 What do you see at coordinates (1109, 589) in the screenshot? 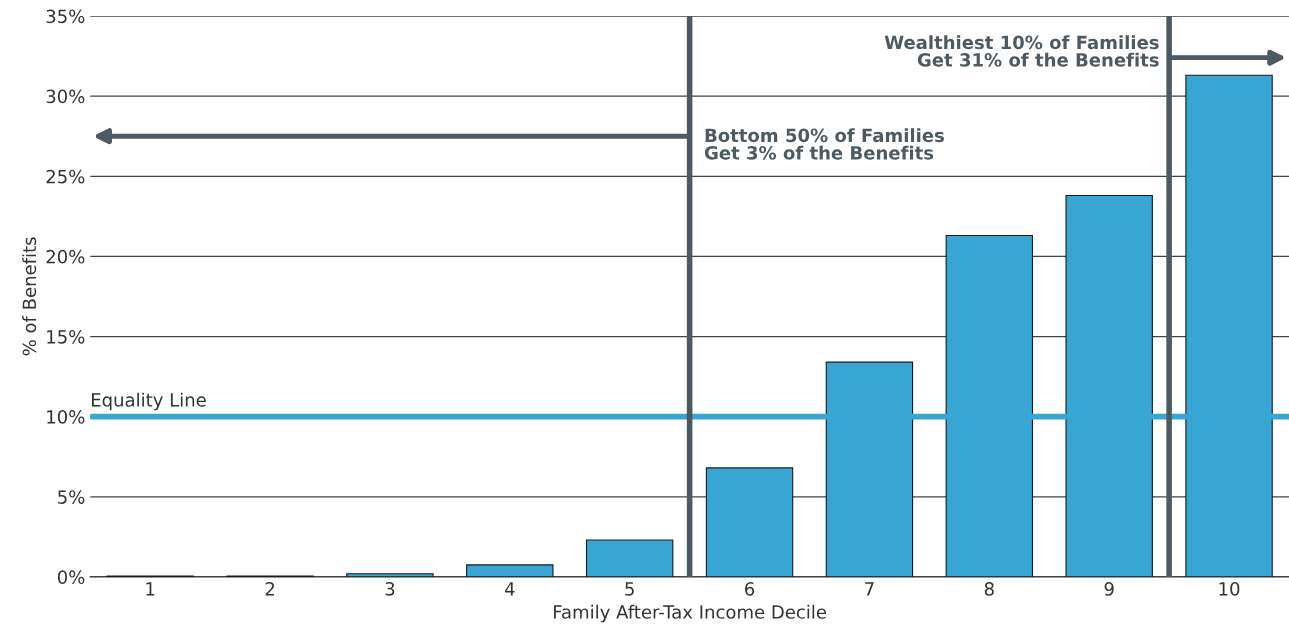
I see `x-tick-label: 9` at bounding box center [1109, 589].